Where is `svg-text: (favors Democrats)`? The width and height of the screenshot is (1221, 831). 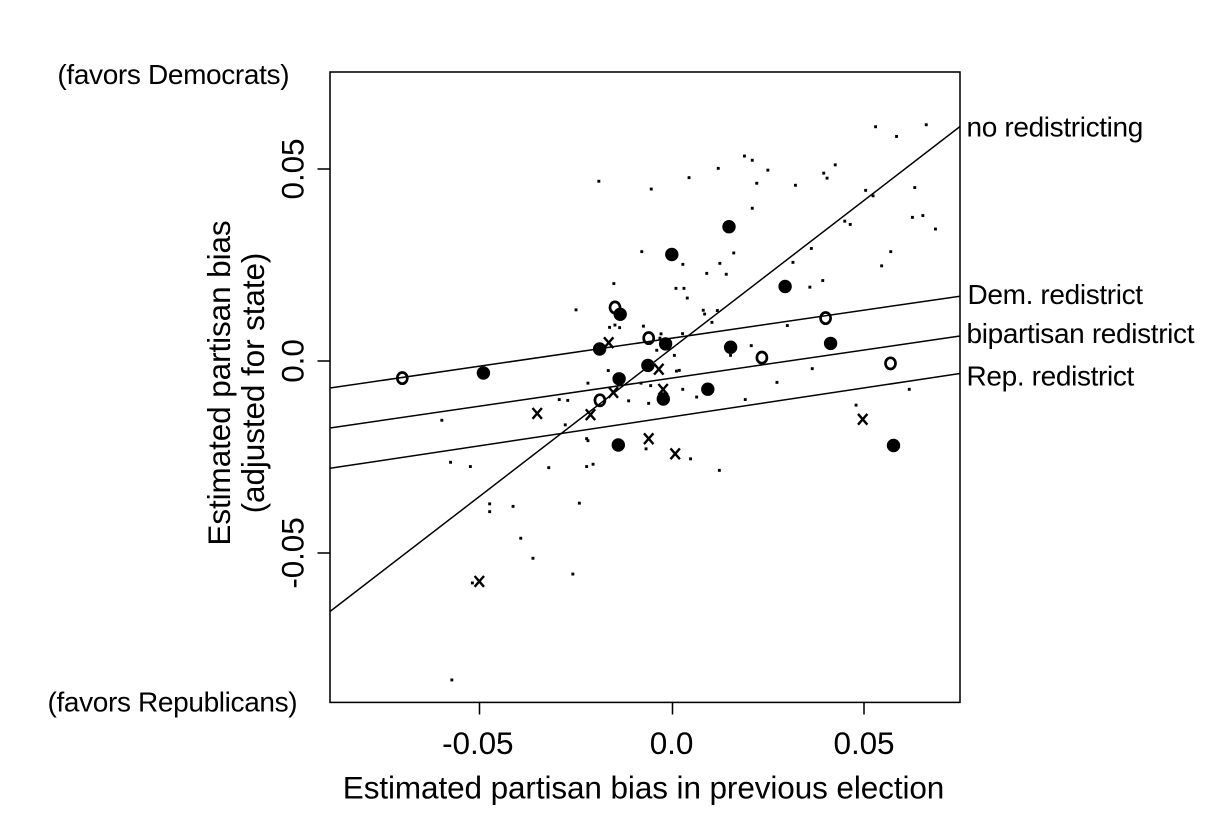
svg-text: (favors Democrats) is located at coordinates (173, 74).